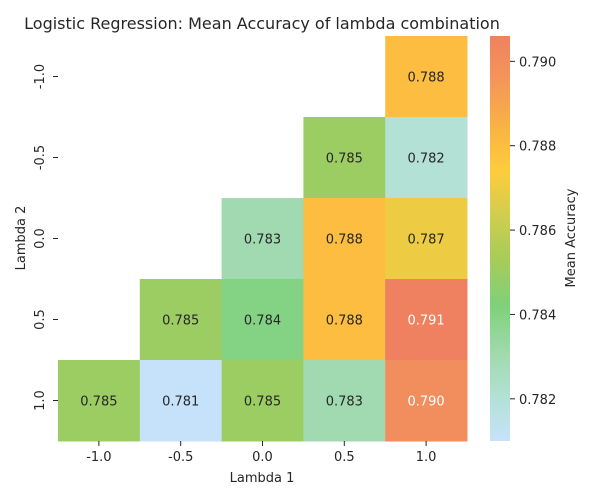 This screenshot has height=504, width=600. I want to click on colorbar-tick-label: 0.784, so click(537, 315).